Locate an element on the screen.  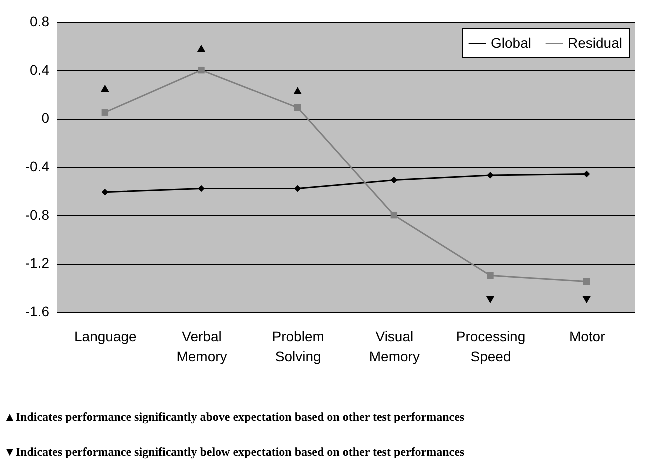
y-tick-label: -1.6 is located at coordinates (37, 312).